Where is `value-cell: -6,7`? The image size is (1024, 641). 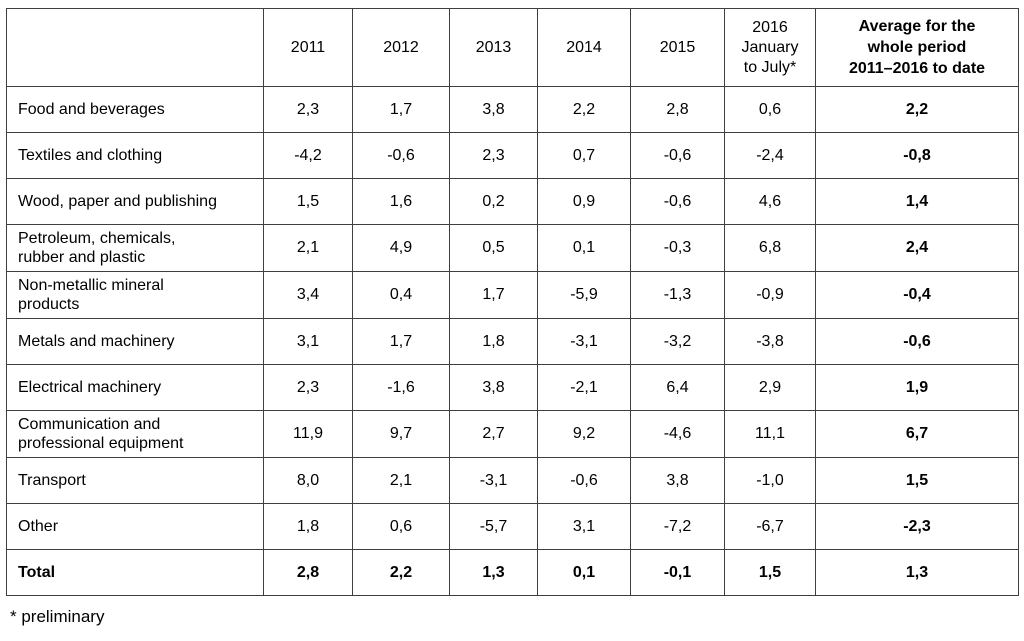 value-cell: -6,7 is located at coordinates (770, 526).